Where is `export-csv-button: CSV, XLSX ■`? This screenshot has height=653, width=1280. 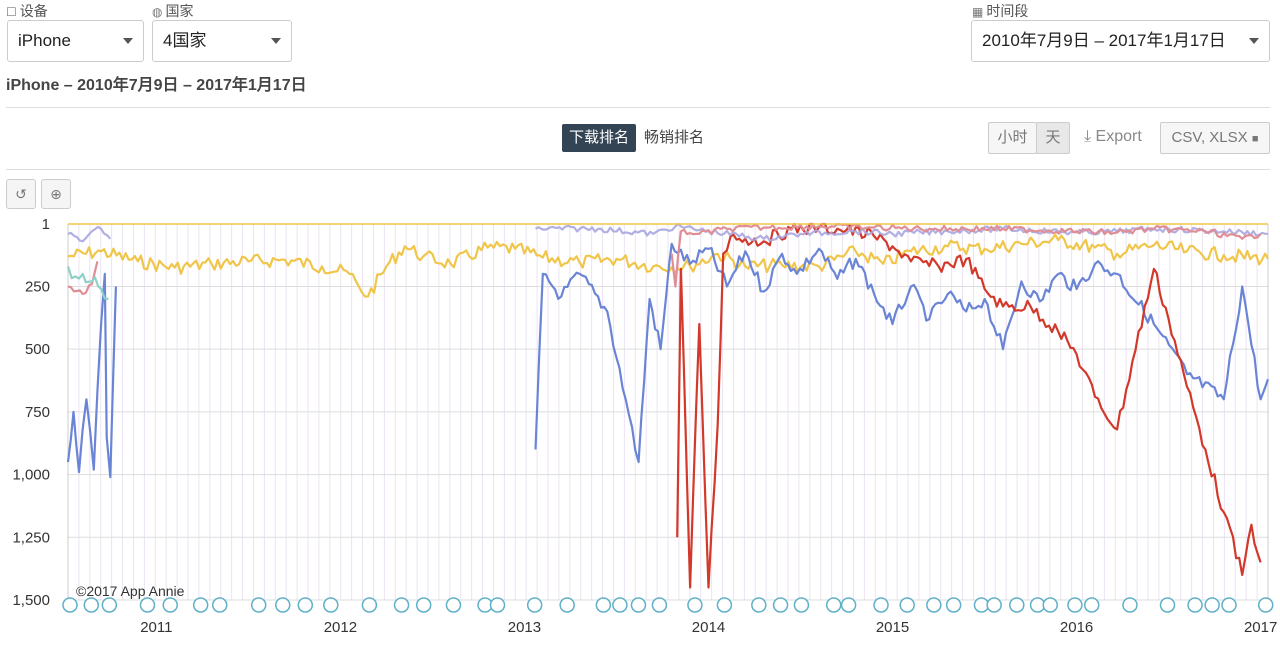
export-csv-button: CSV, XLSX ■ is located at coordinates (1215, 138).